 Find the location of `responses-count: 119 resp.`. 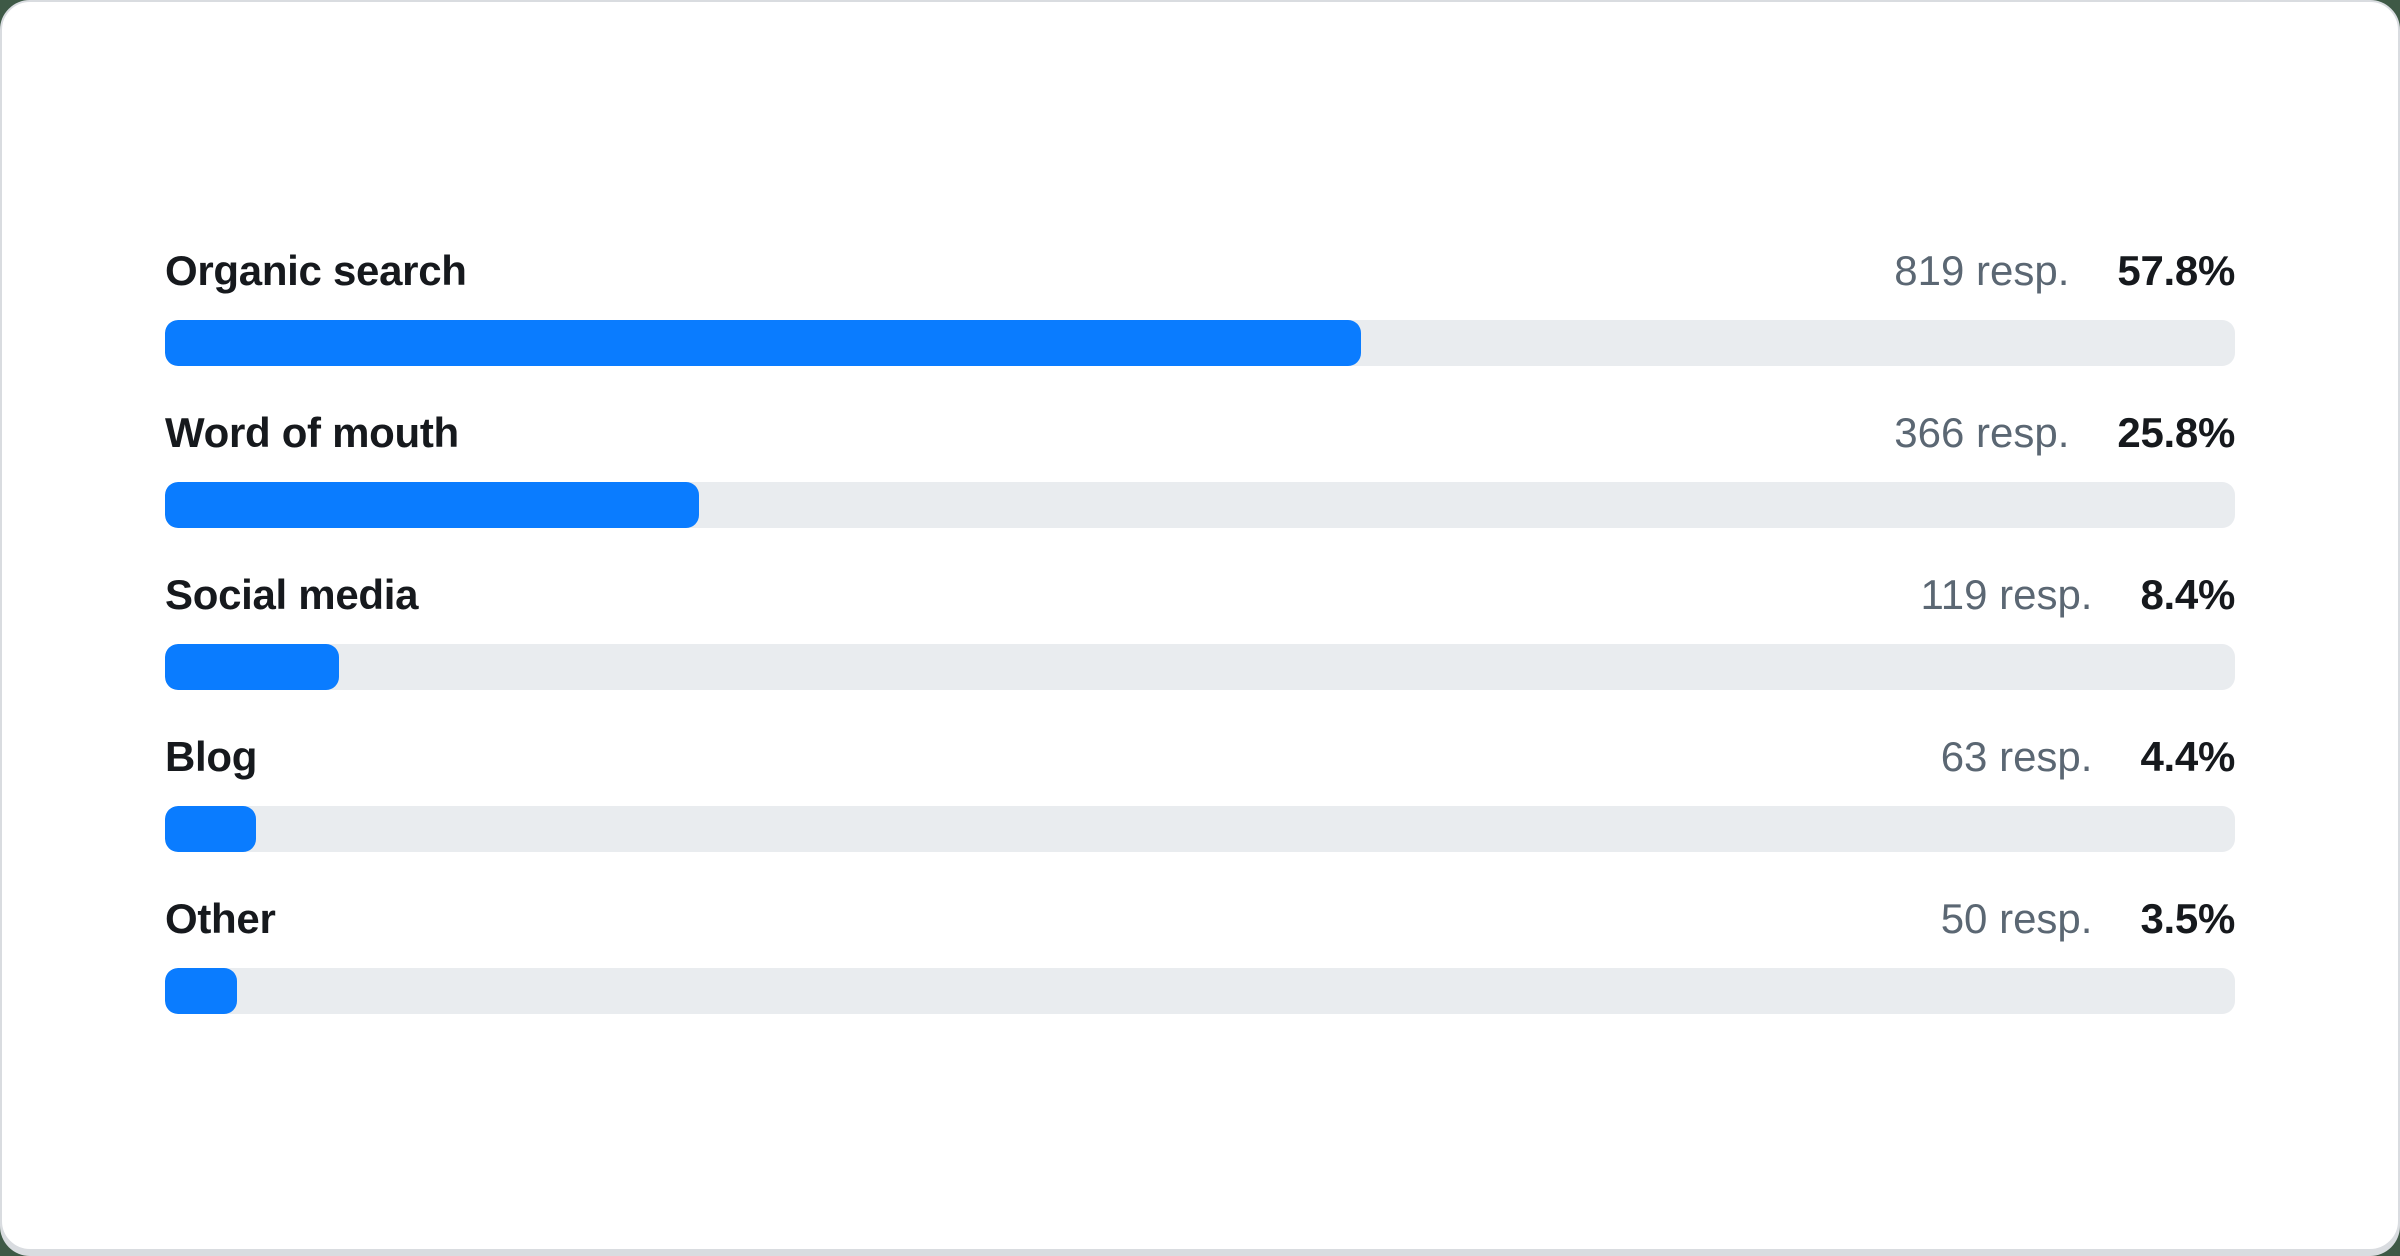

responses-count: 119 resp. is located at coordinates (2006, 594).